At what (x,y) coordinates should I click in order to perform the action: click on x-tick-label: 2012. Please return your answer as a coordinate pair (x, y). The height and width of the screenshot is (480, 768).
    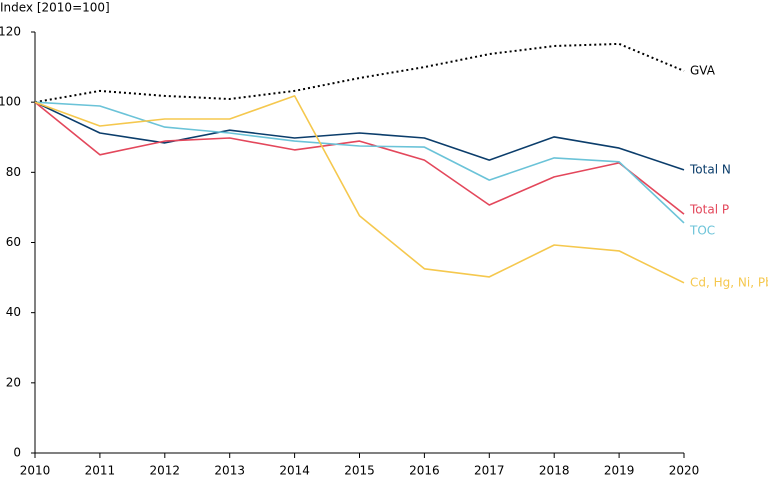
    Looking at the image, I should click on (165, 471).